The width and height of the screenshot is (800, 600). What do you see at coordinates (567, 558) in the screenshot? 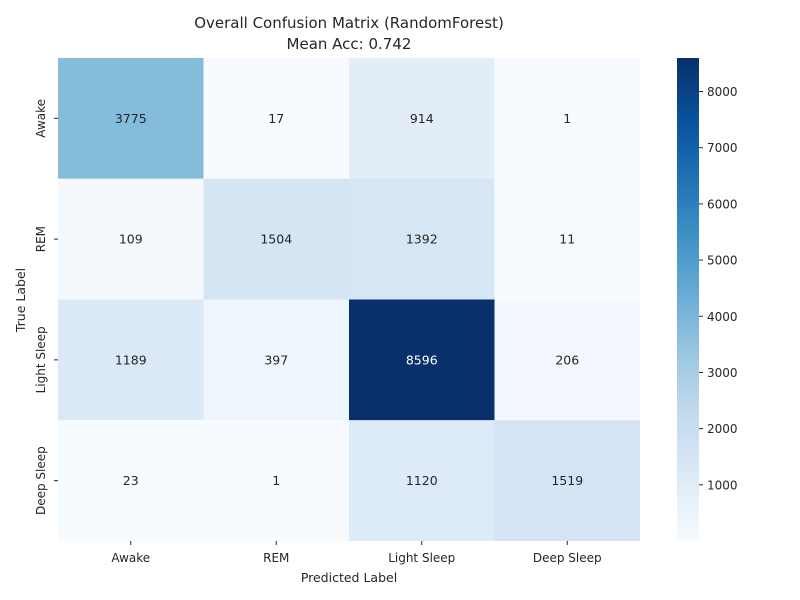
I see `x-tick-label: Deep Sleep` at bounding box center [567, 558].